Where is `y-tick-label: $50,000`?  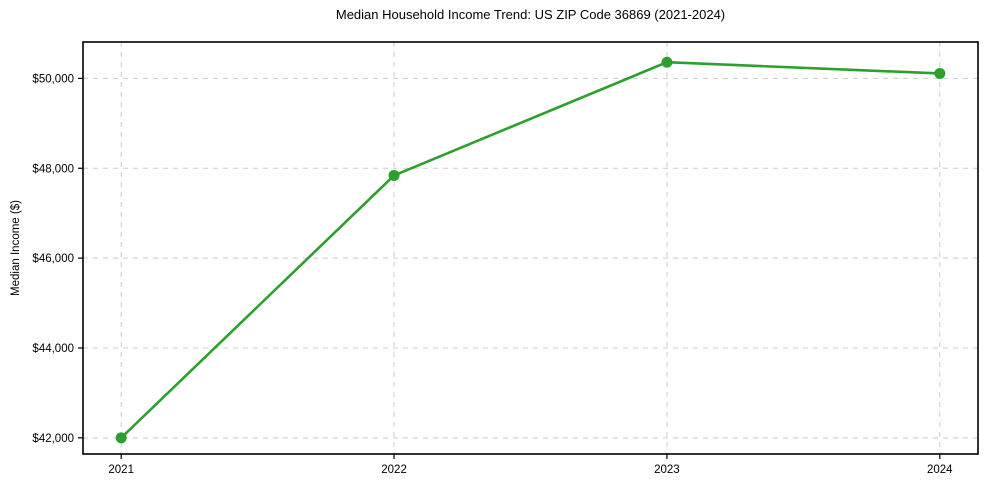 y-tick-label: $50,000 is located at coordinates (53, 79).